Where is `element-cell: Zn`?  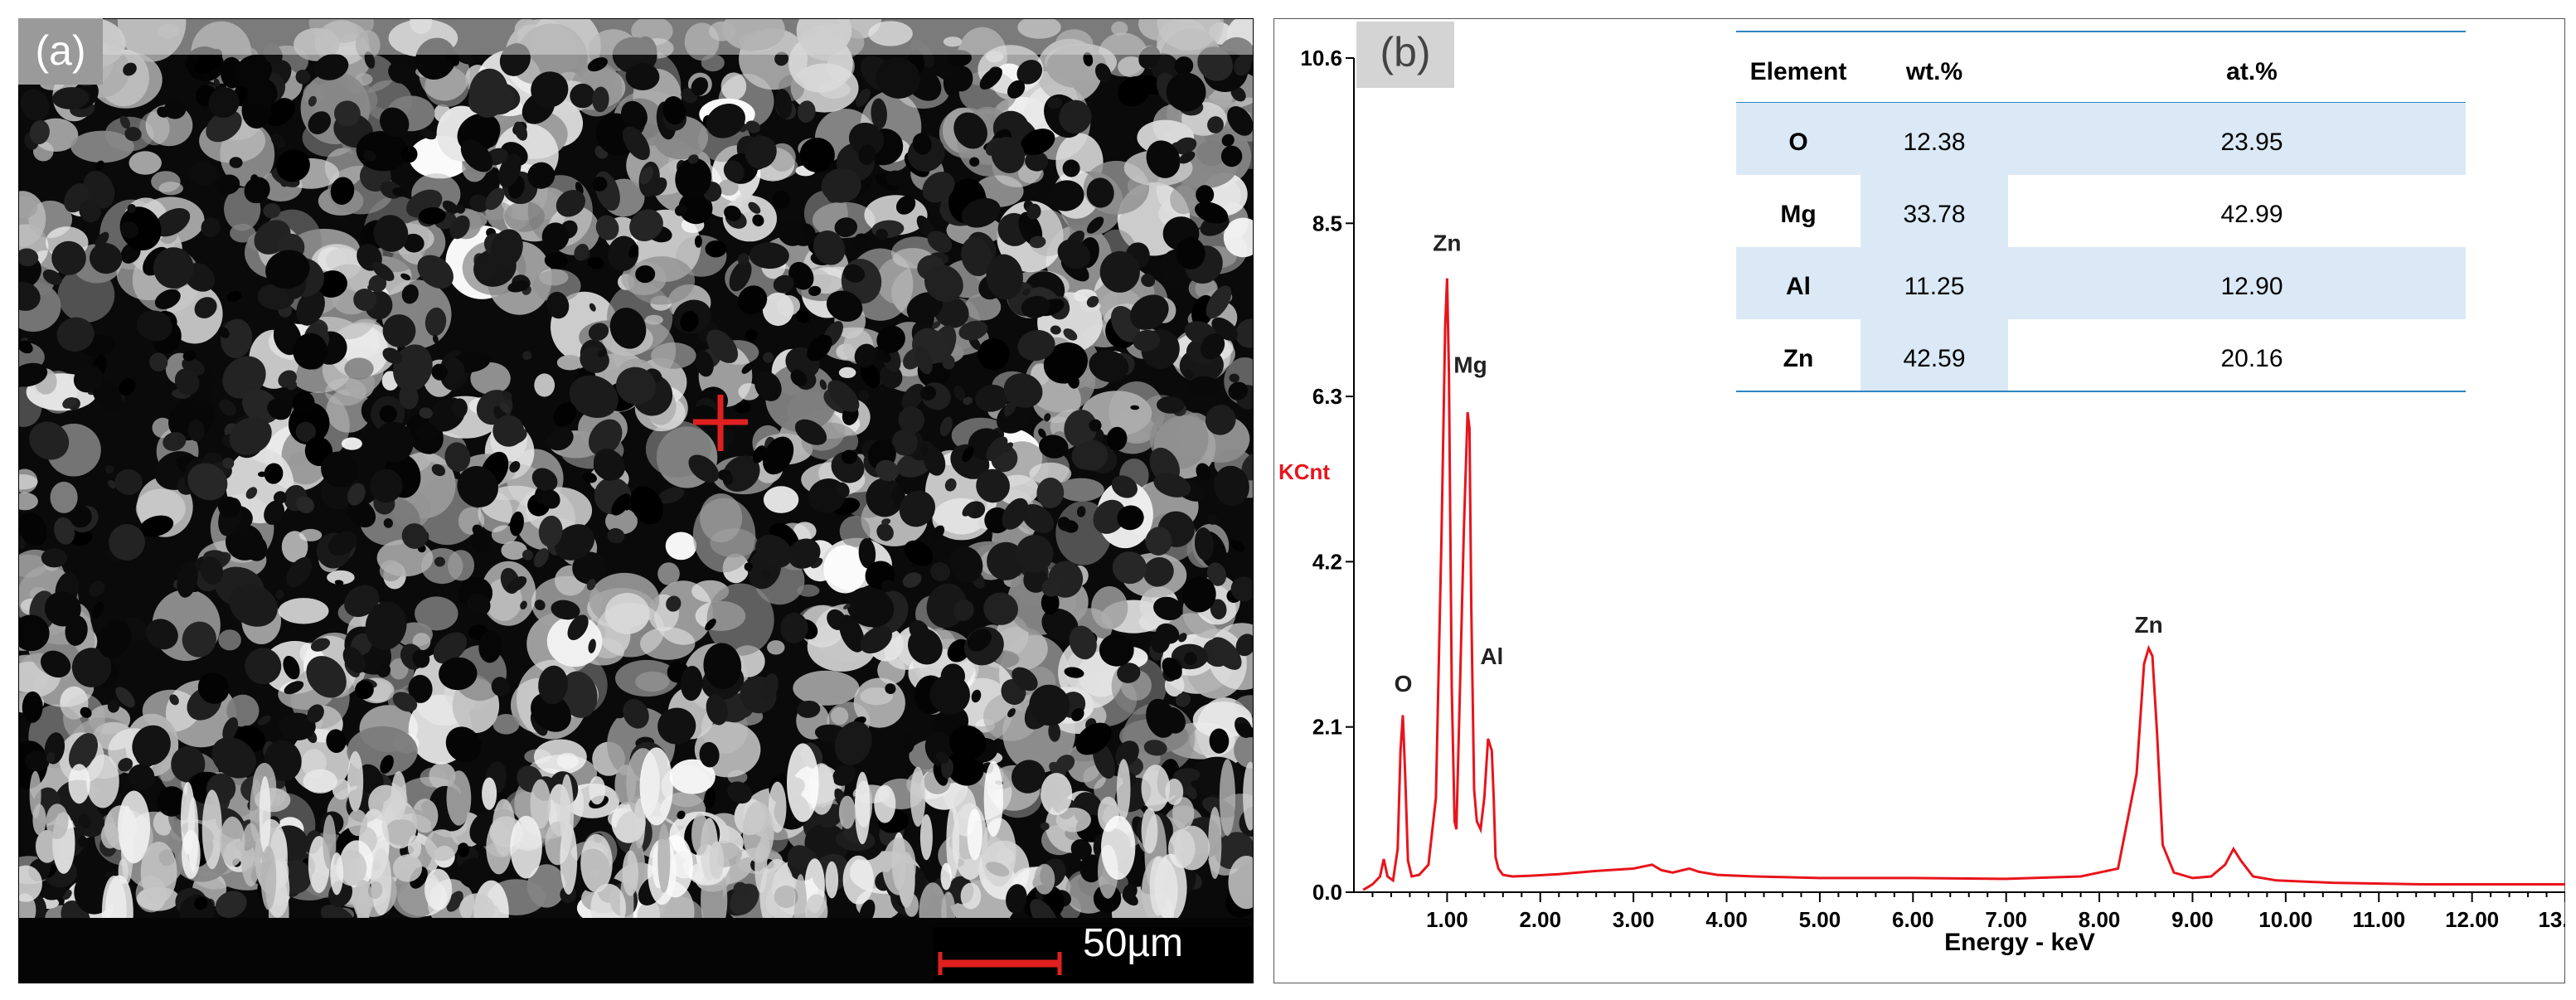 element-cell: Zn is located at coordinates (1798, 358).